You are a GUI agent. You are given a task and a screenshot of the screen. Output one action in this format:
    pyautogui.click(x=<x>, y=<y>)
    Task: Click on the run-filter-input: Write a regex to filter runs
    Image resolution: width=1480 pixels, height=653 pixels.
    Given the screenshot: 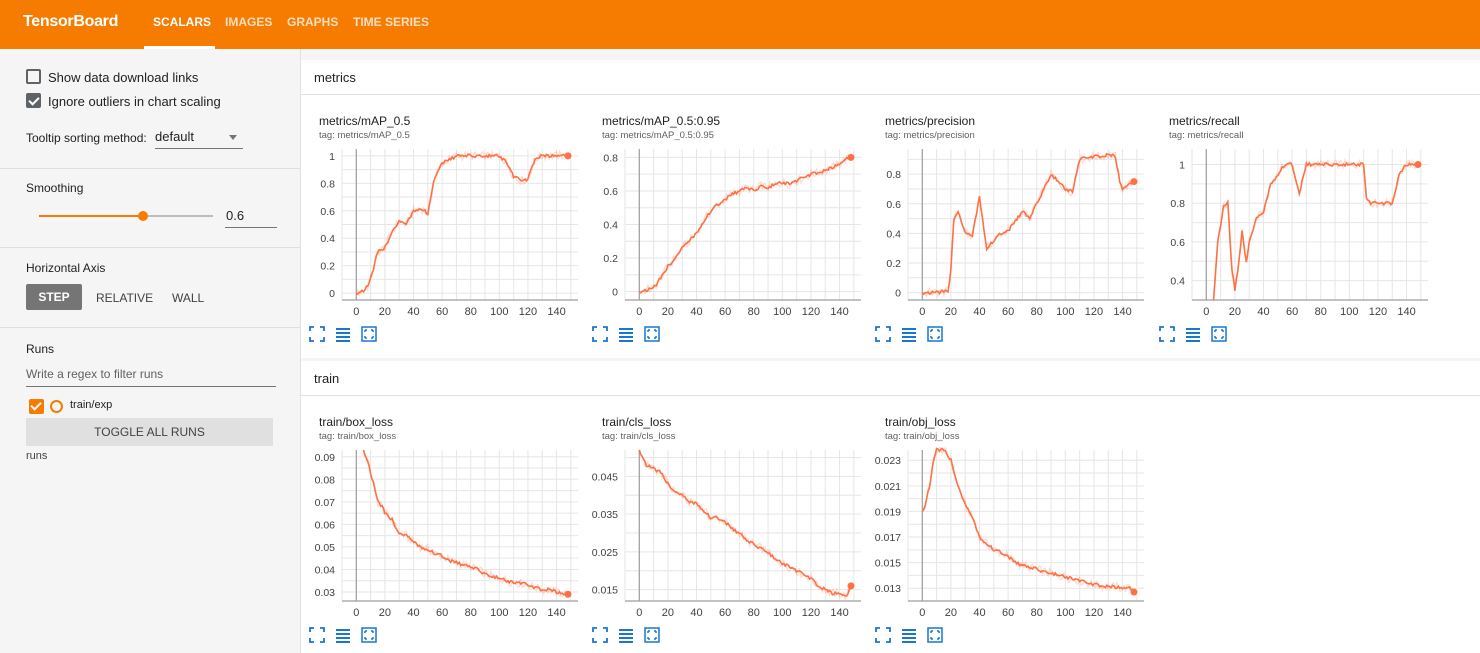 What is the action you would take?
    pyautogui.click(x=151, y=377)
    